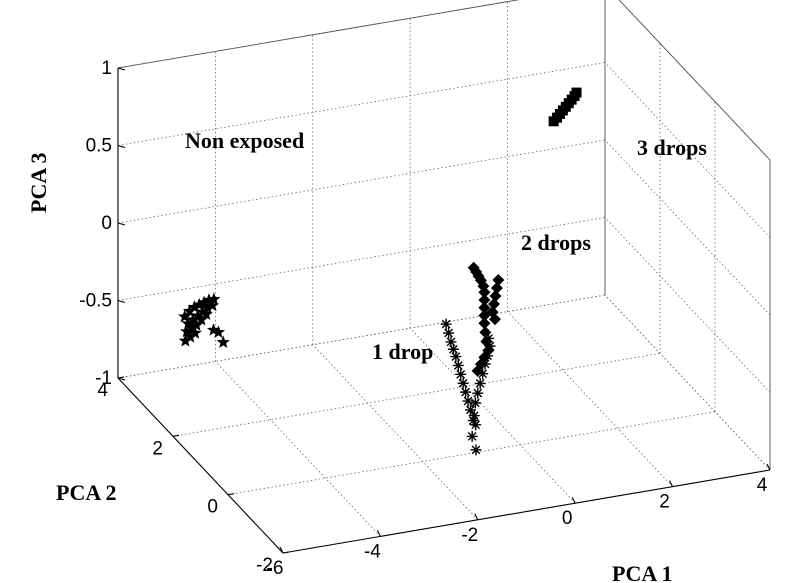  What do you see at coordinates (318, 34) in the screenshot?
I see `back-wall-grid-z` at bounding box center [318, 34].